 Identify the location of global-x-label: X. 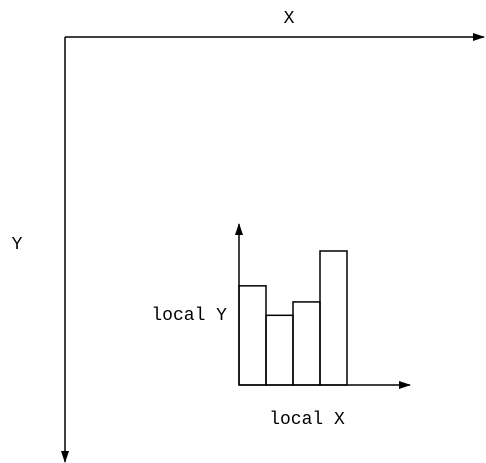
(289, 19).